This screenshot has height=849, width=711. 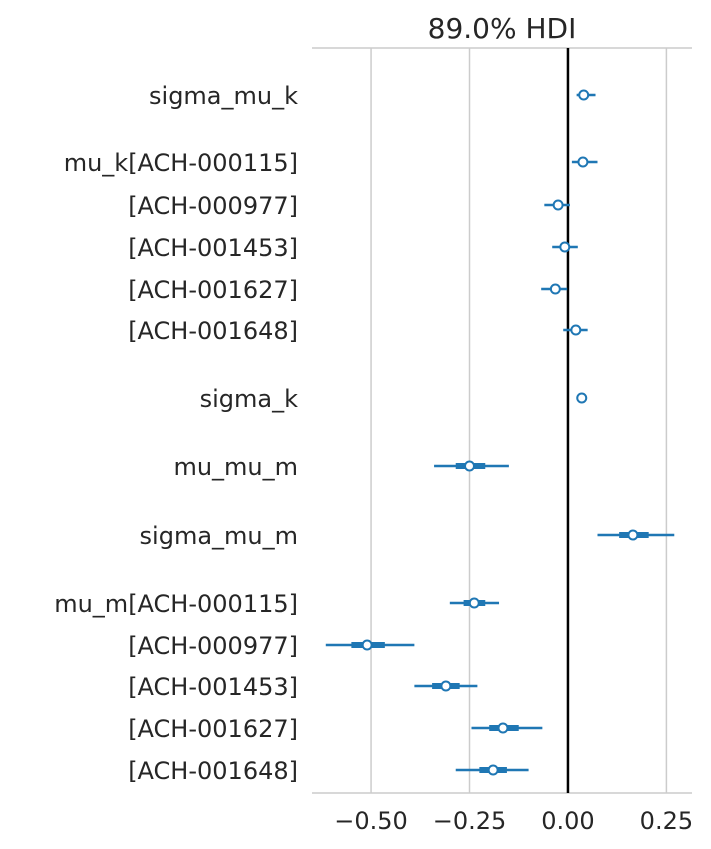 I want to click on parameter-label: mu_m[ACH-000115], so click(x=176, y=604).